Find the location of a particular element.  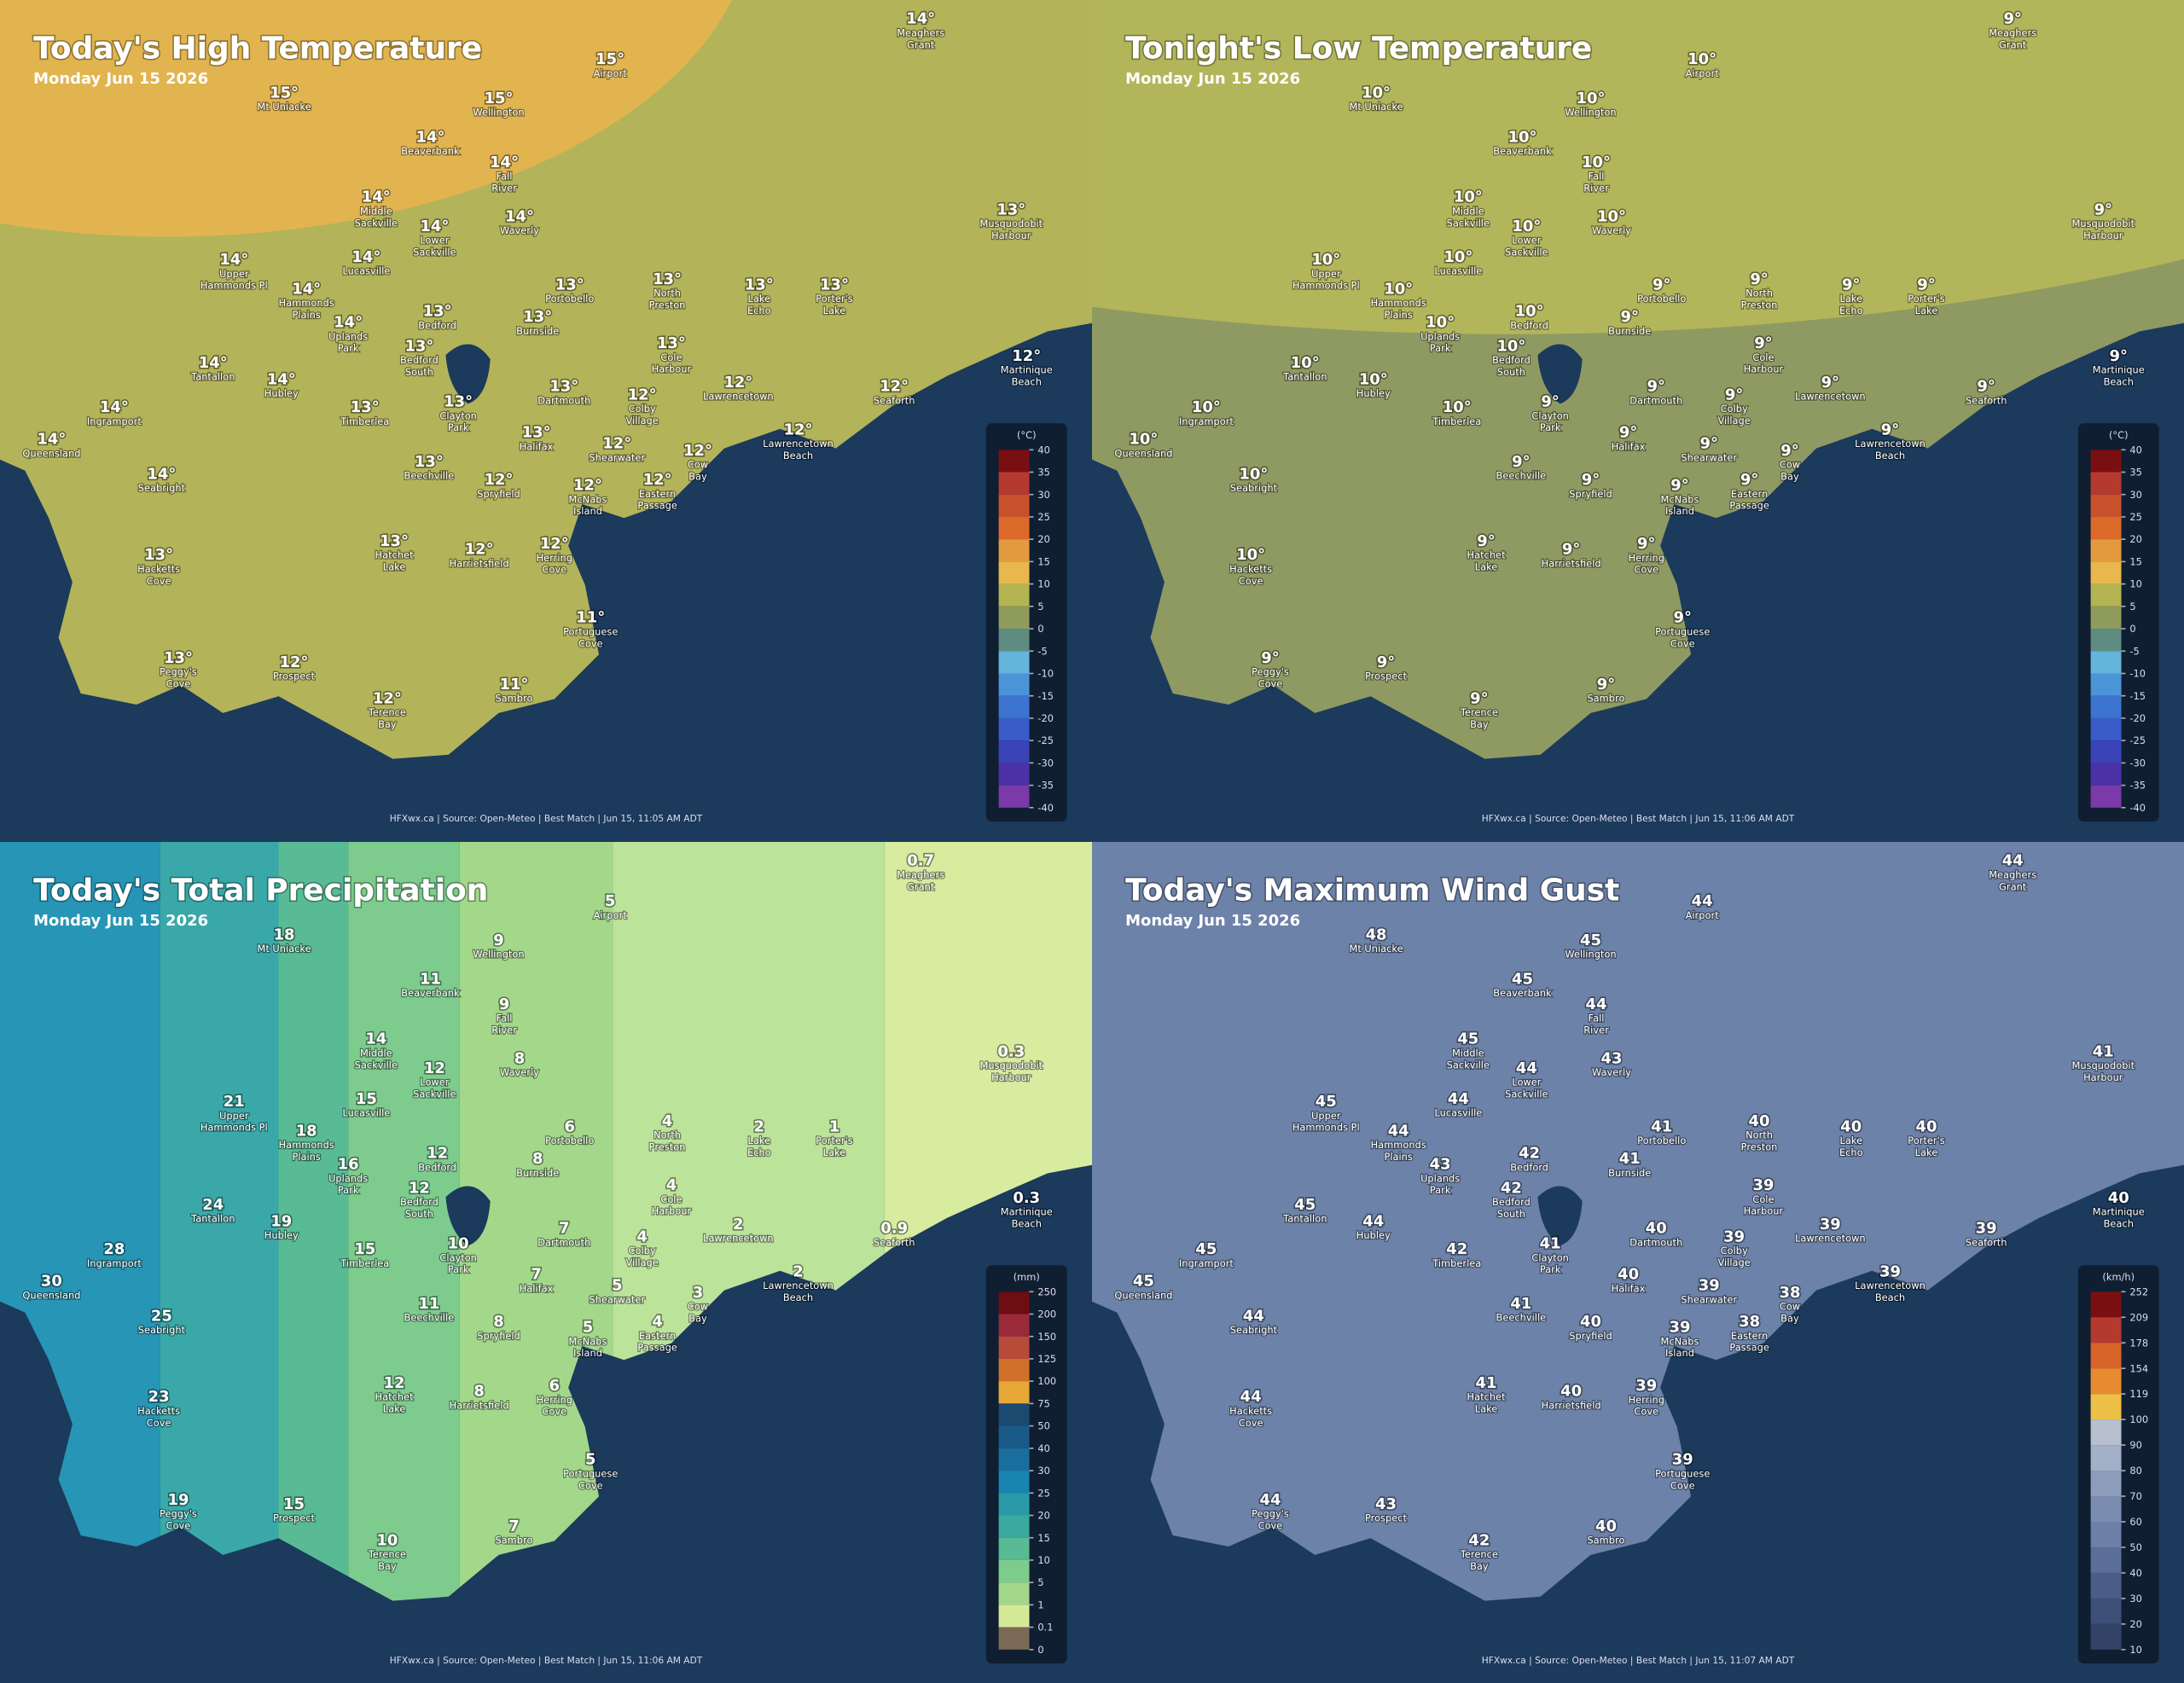

place-value: 2 is located at coordinates (759, 1127).